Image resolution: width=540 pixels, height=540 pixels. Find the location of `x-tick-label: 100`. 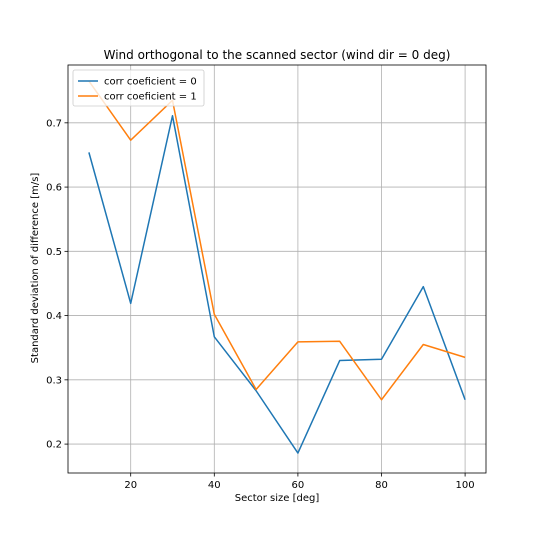

x-tick-label: 100 is located at coordinates (465, 485).